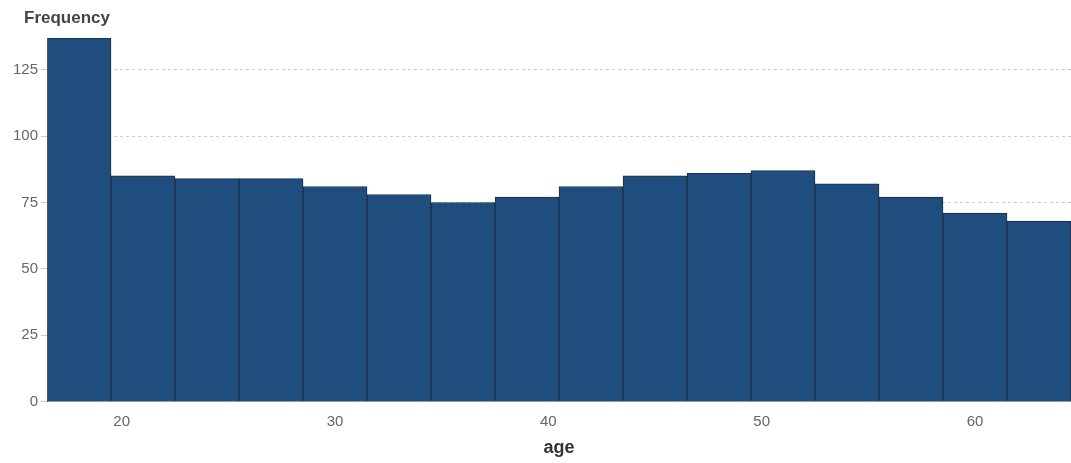 This screenshot has width=1071, height=463. What do you see at coordinates (26, 68) in the screenshot?
I see `y-tick-label: 125` at bounding box center [26, 68].